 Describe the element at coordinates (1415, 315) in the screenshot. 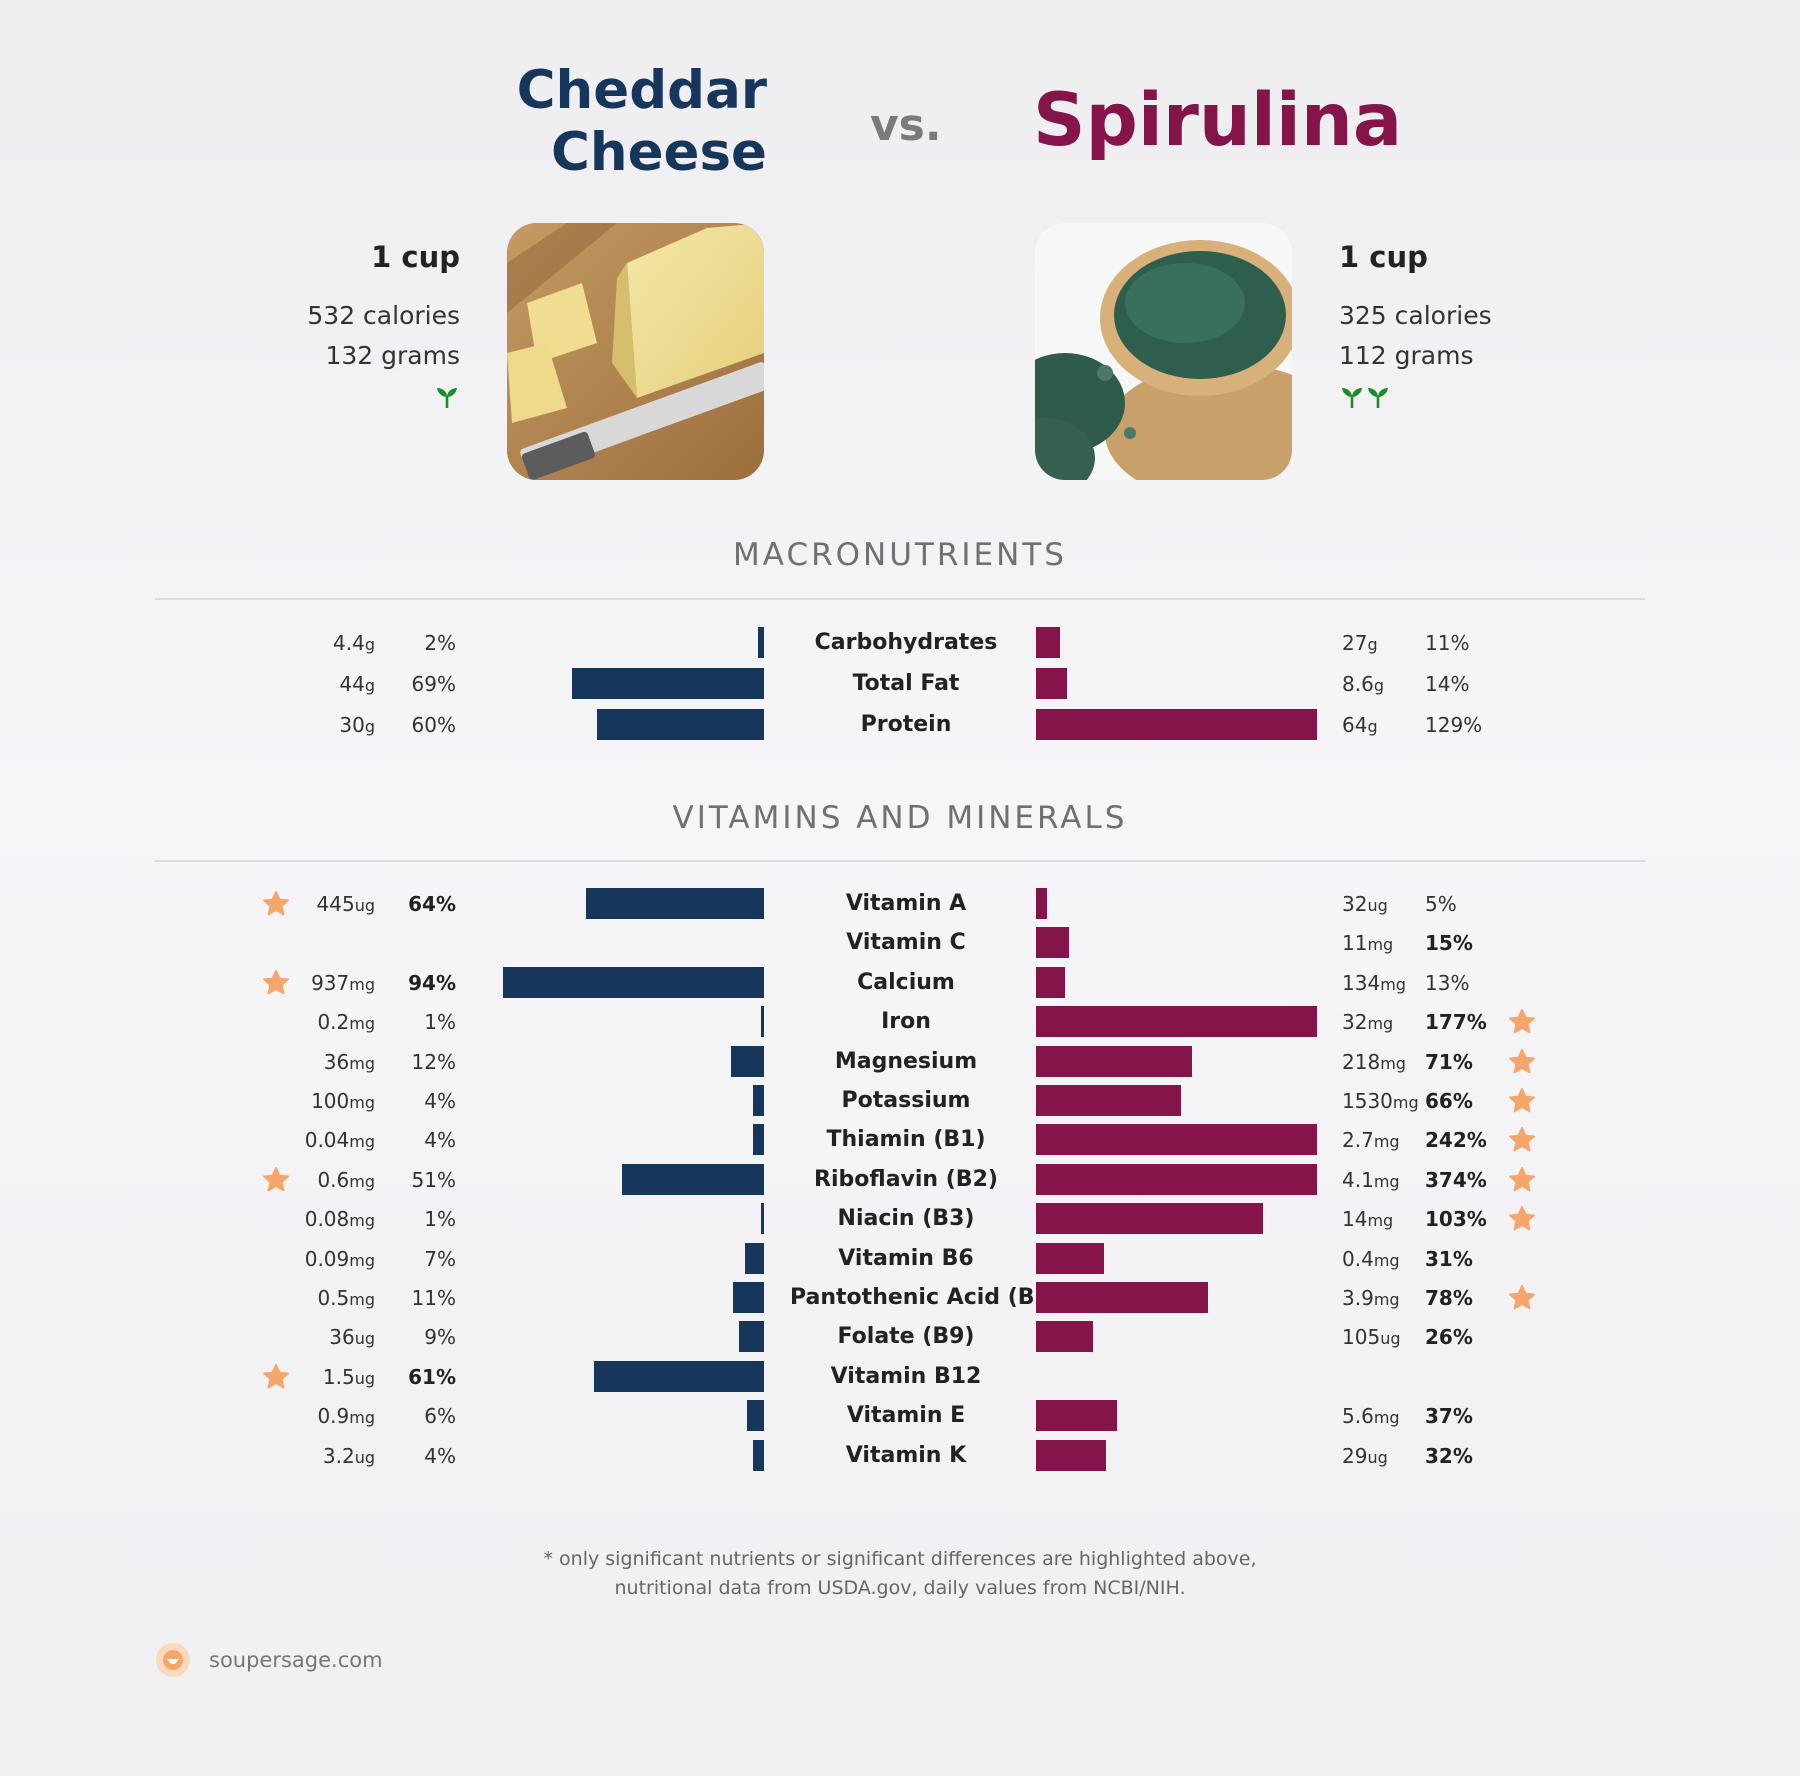

I see `right-calories: 325 calories` at that location.